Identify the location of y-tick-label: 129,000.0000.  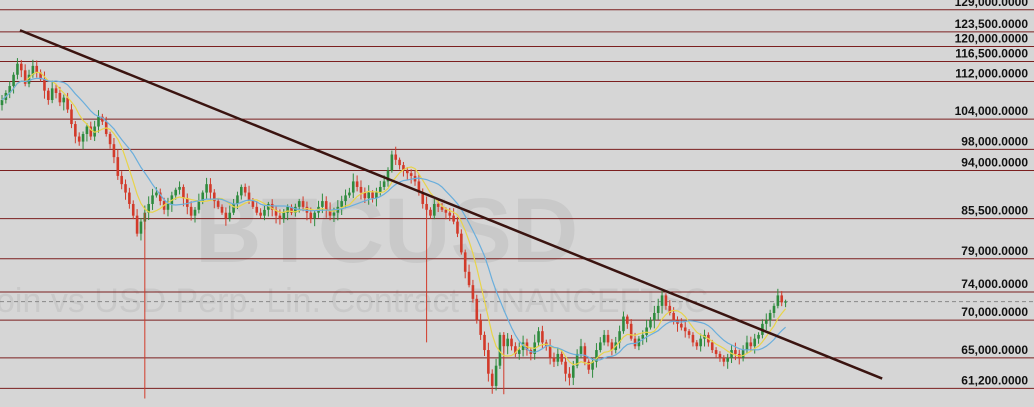
(992, 4).